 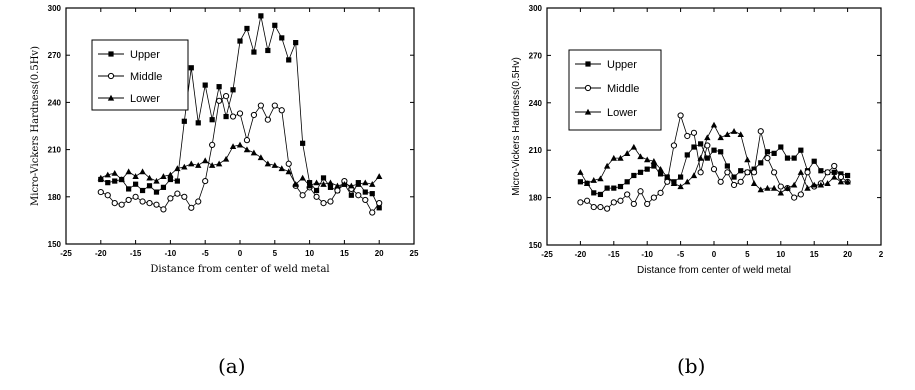 What do you see at coordinates (614, 254) in the screenshot?
I see `x-tick-label: -15` at bounding box center [614, 254].